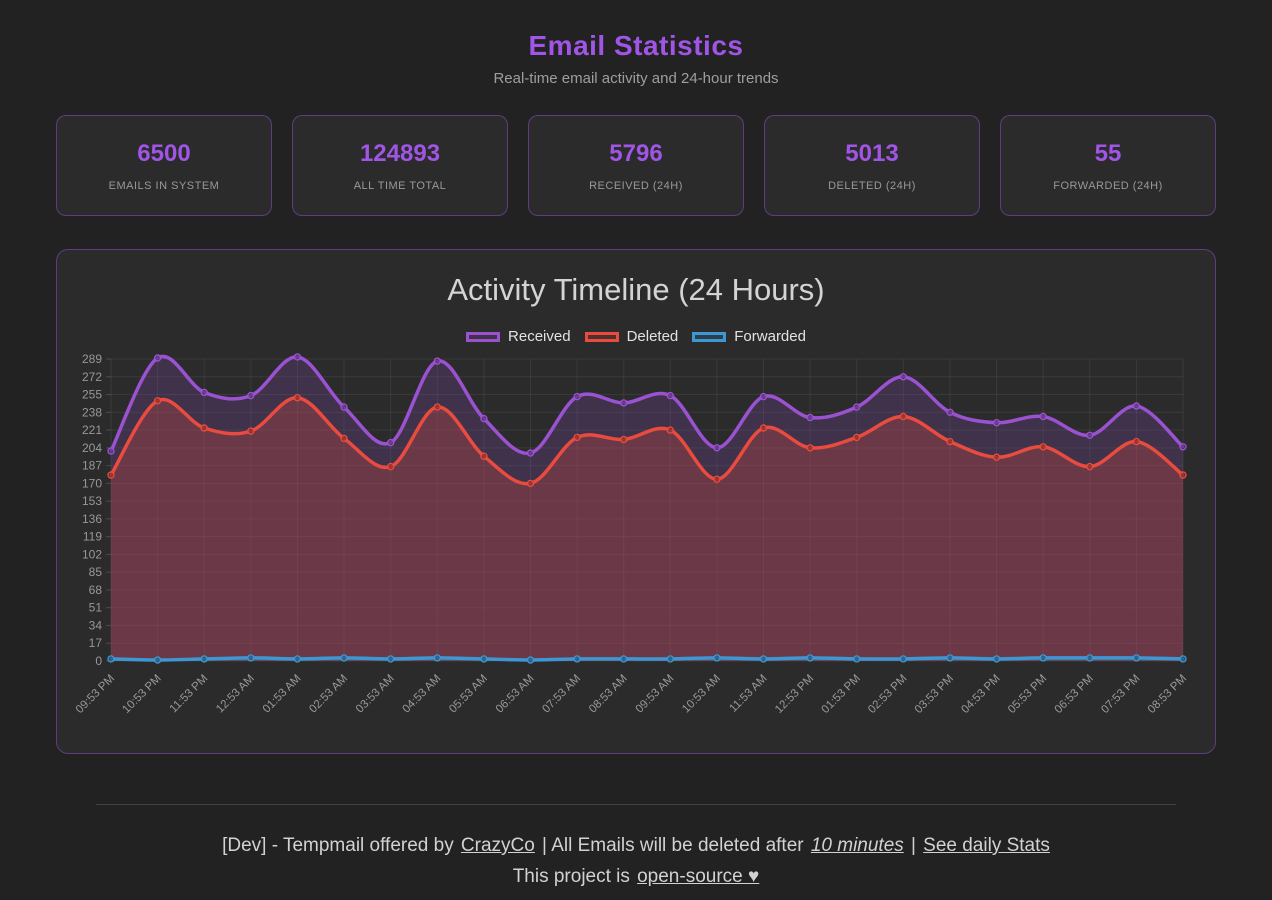  What do you see at coordinates (468, 694) in the screenshot?
I see `svg-text: 05:53 AM` at bounding box center [468, 694].